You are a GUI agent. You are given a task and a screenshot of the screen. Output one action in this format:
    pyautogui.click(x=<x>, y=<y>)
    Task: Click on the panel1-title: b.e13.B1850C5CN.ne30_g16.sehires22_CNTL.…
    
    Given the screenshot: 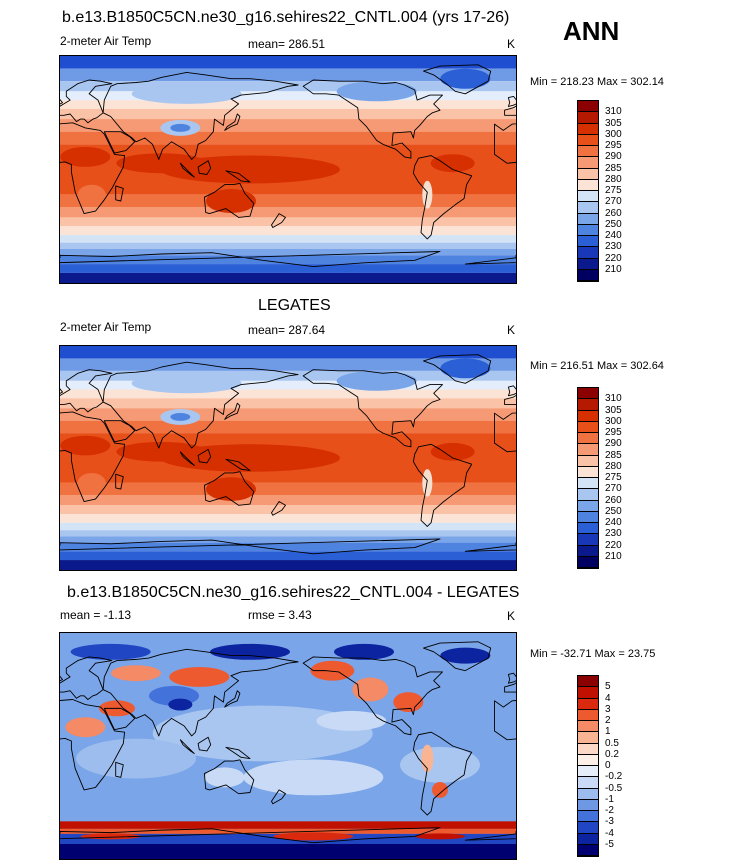 What is the action you would take?
    pyautogui.click(x=286, y=17)
    